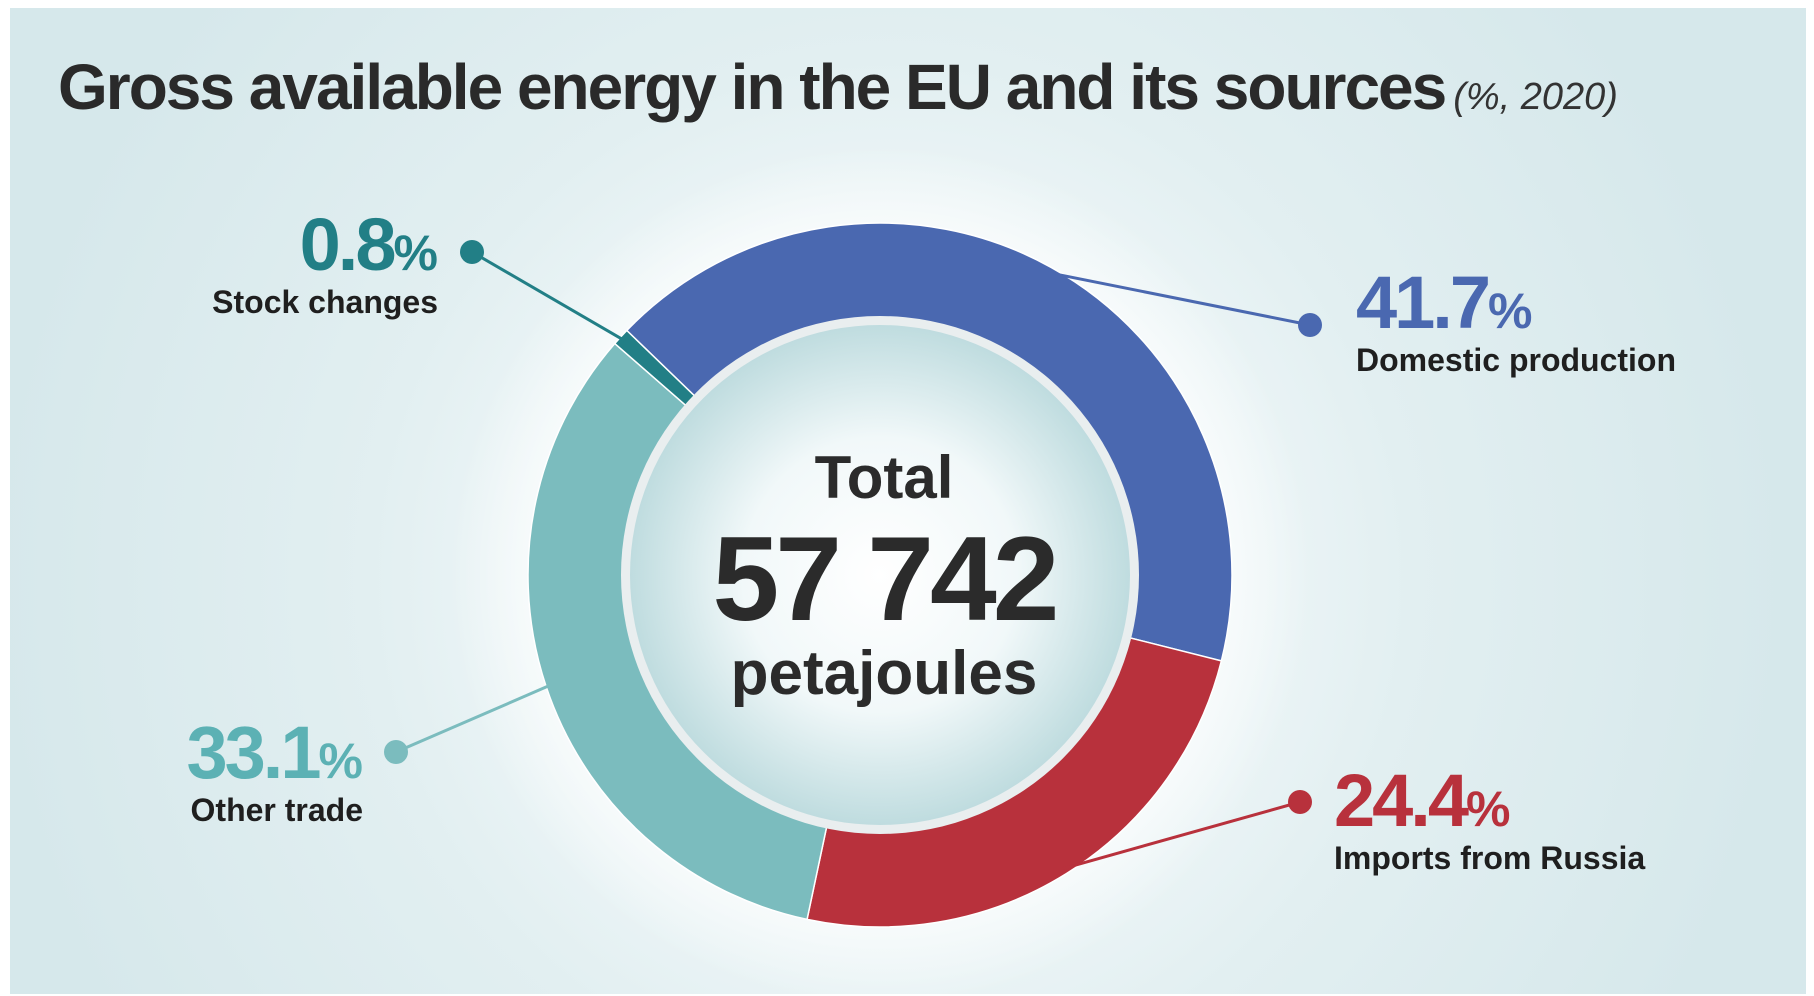  Describe the element at coordinates (1535, 97) in the screenshot. I see `chart-subtitle: (%, 2020)` at that location.